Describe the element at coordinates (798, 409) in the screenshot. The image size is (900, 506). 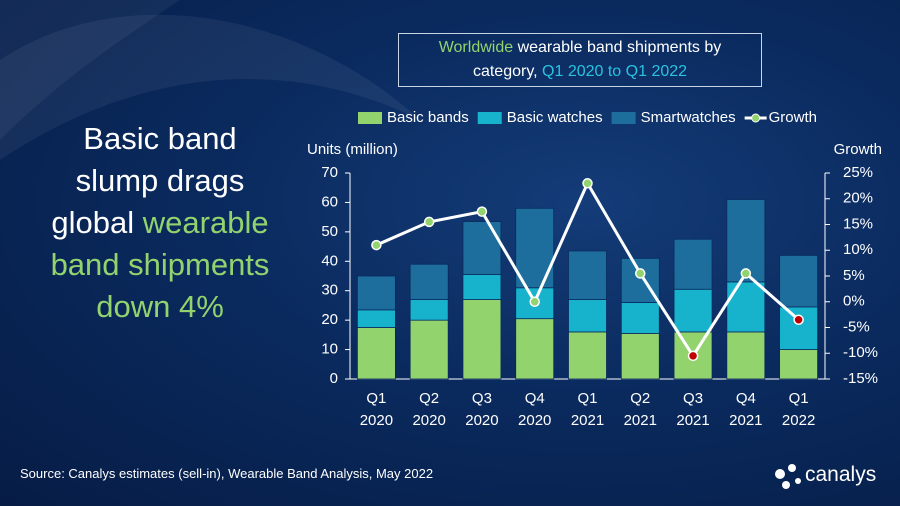
I see `x-tick-label: Q1 2022` at that location.